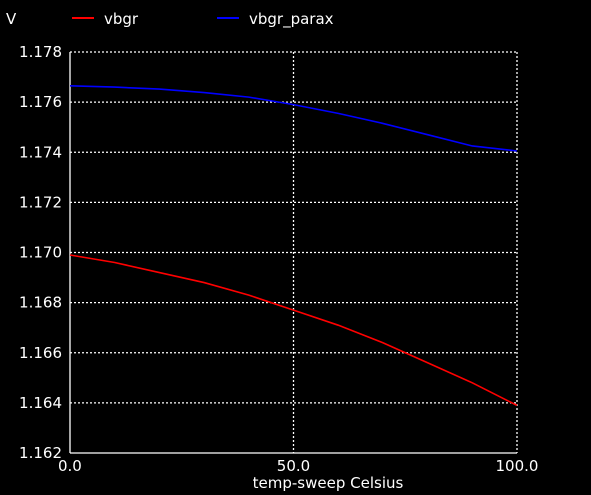 This screenshot has width=591, height=495. What do you see at coordinates (40, 353) in the screenshot?
I see `y-tick-label: 1.166` at bounding box center [40, 353].